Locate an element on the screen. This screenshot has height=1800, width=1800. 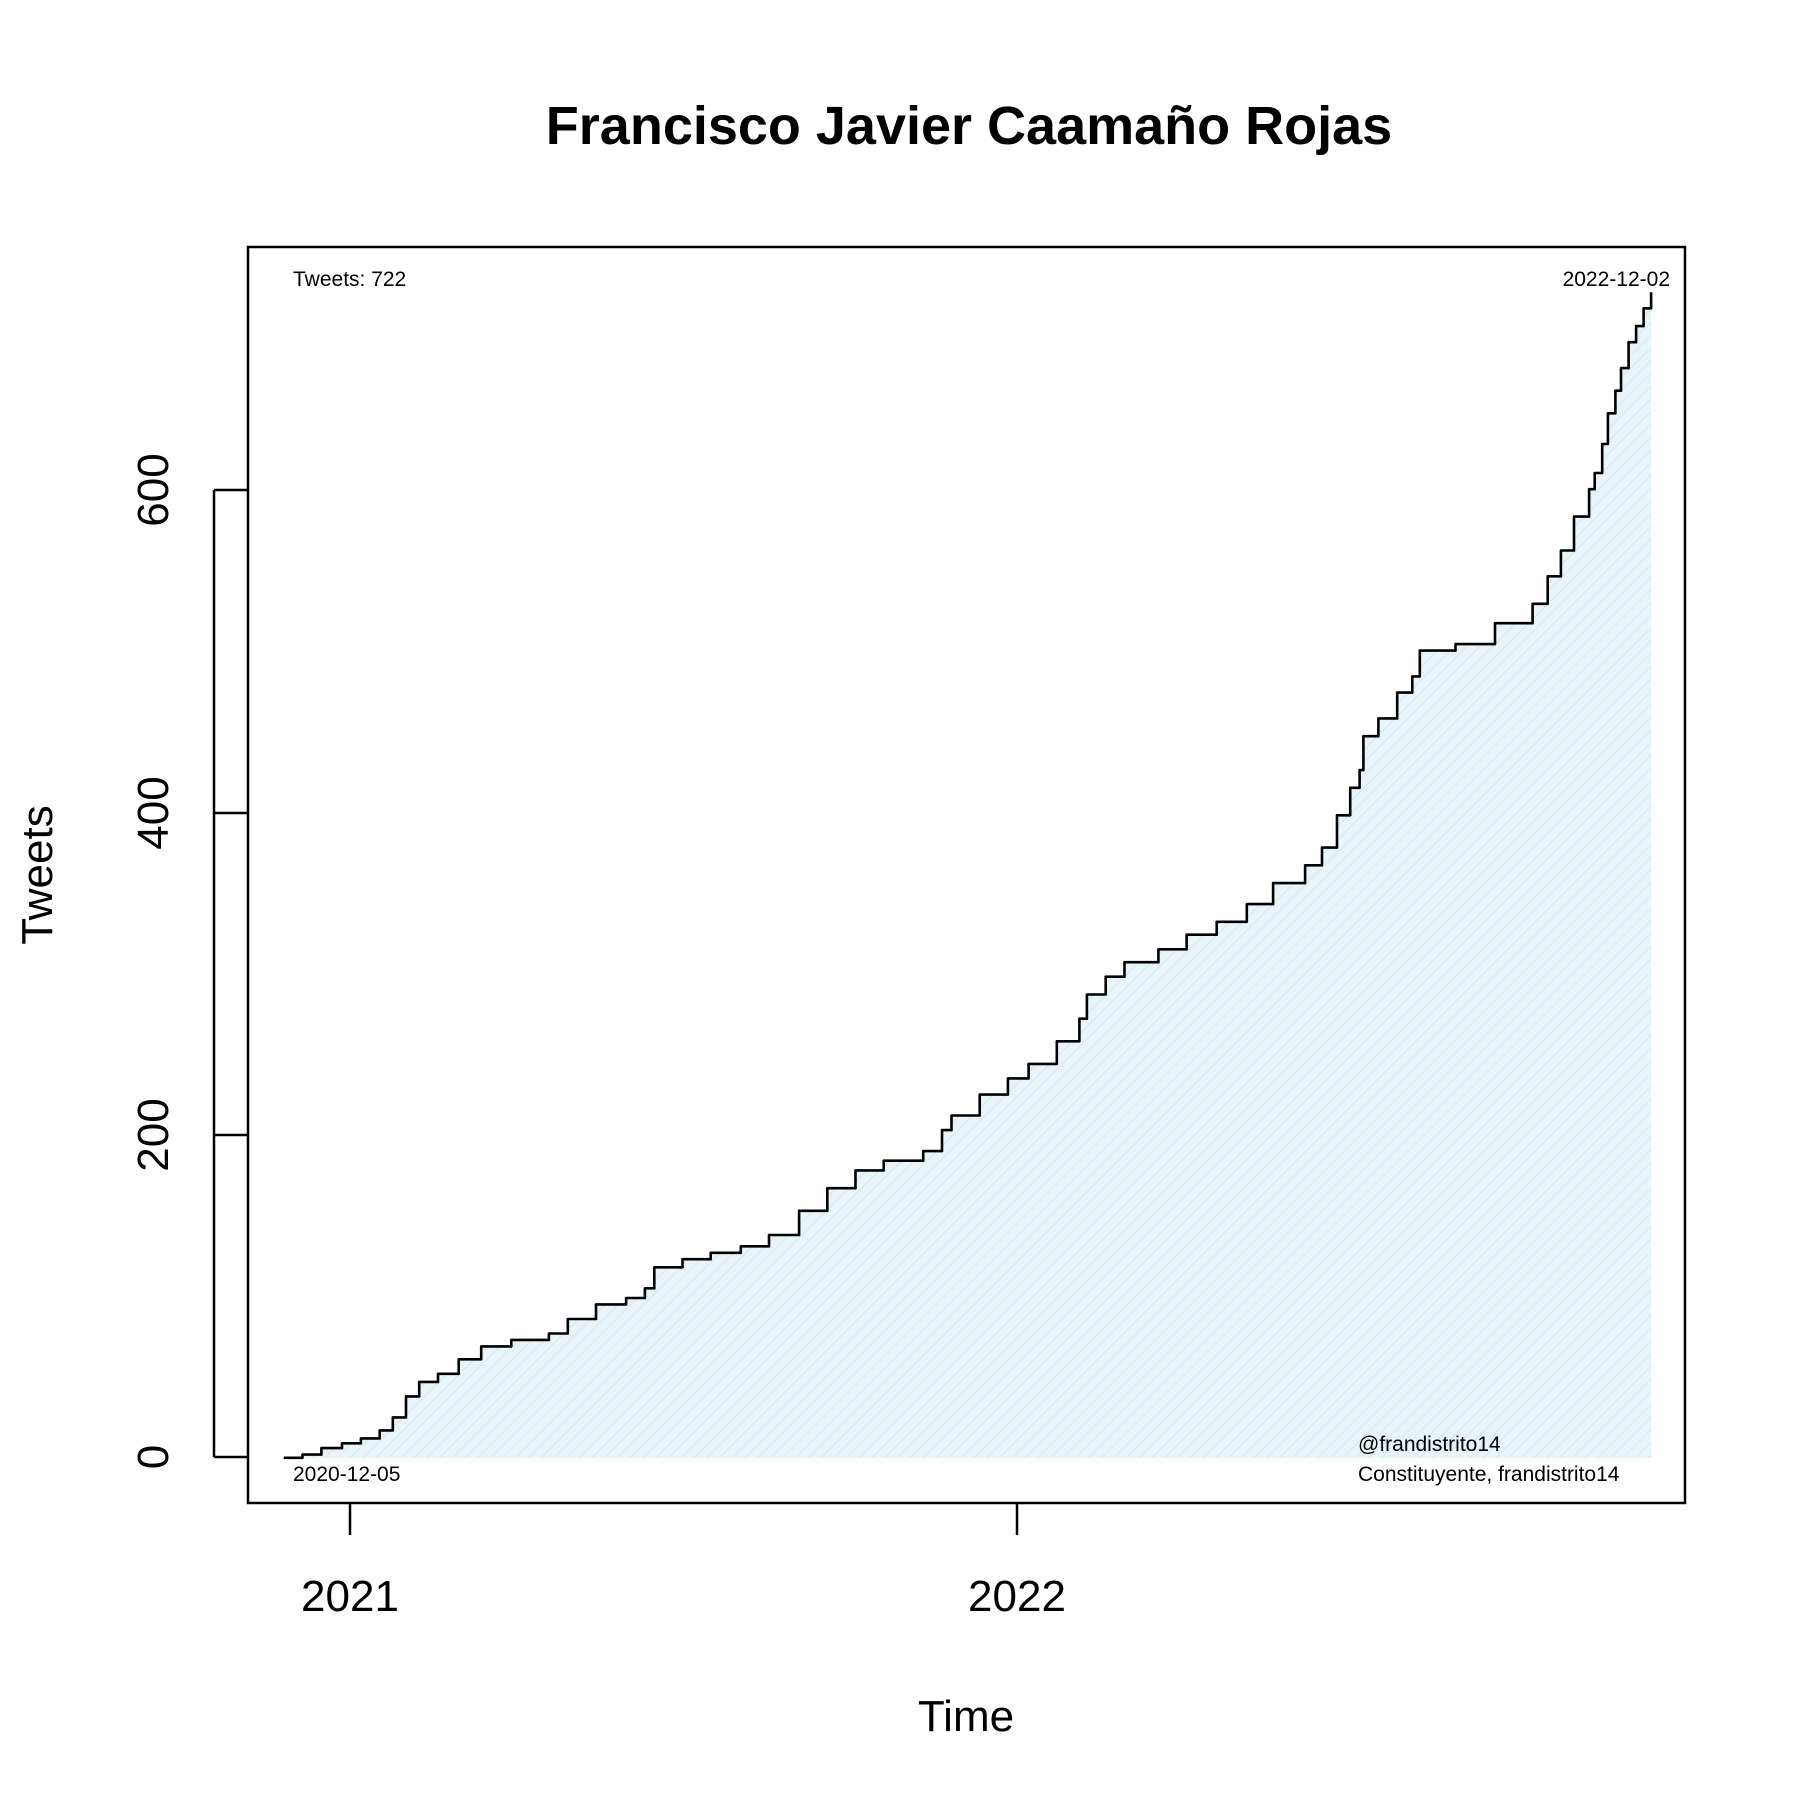
handle-annotation: @frandistrito14 is located at coordinates (1429, 1444).